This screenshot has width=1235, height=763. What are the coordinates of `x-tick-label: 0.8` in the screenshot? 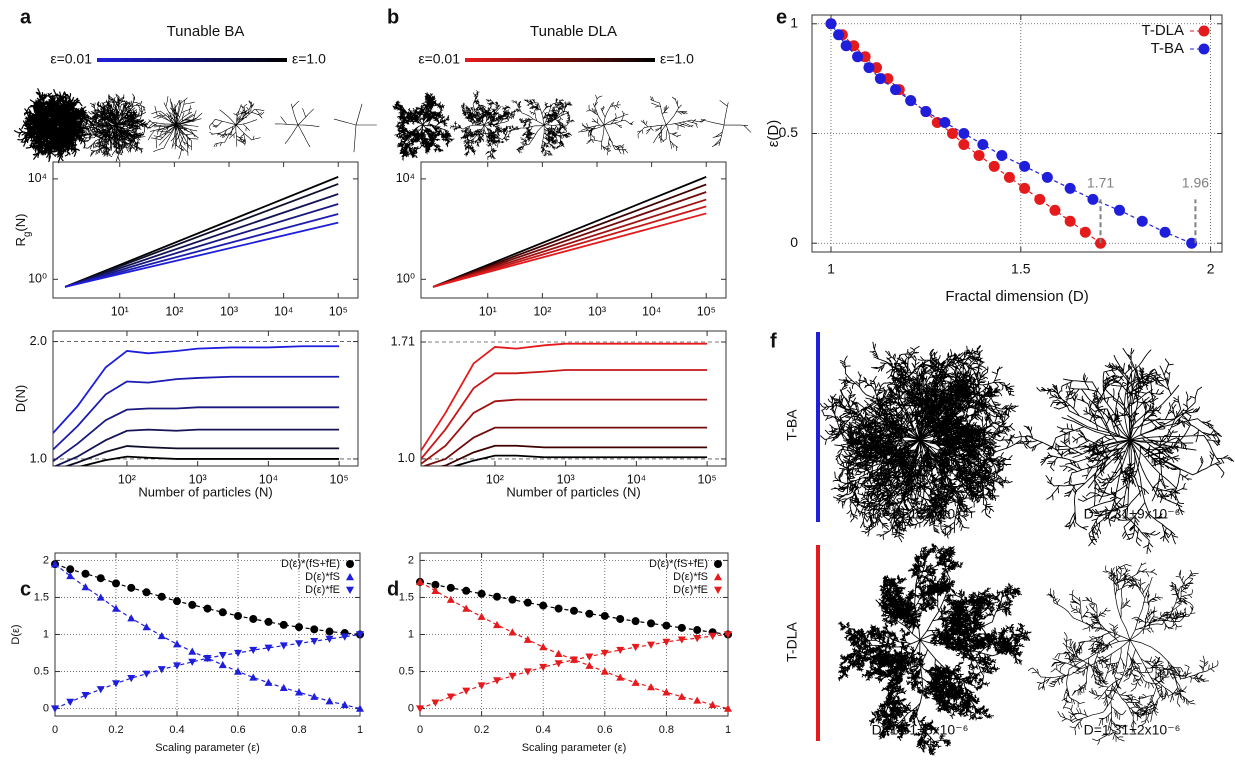 It's located at (298, 730).